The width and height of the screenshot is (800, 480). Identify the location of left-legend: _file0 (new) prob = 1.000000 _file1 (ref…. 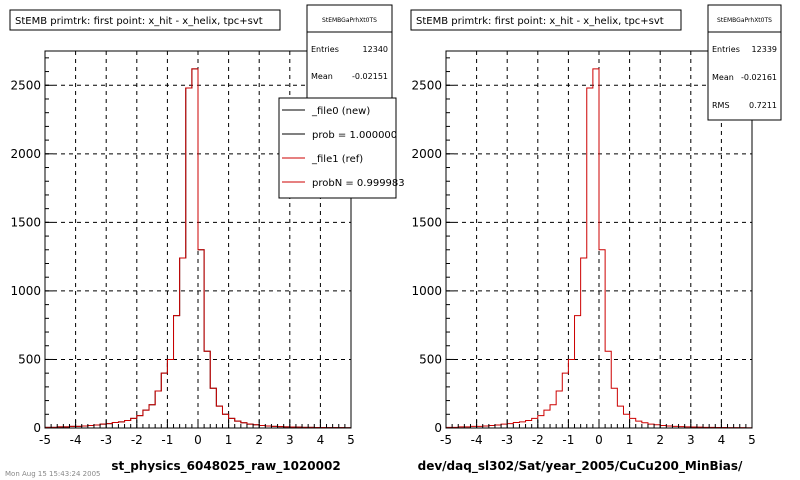
(341, 148).